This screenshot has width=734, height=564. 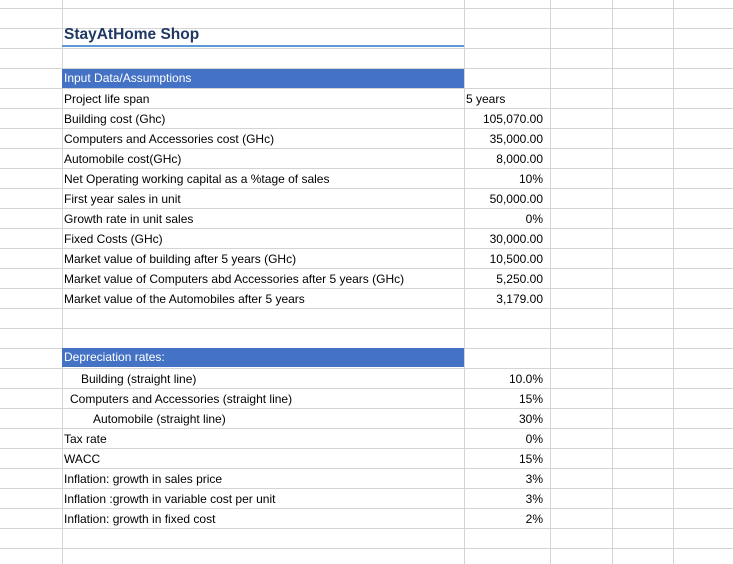 What do you see at coordinates (169, 139) in the screenshot?
I see `input-label: Computers and Accessories cost (GHc)` at bounding box center [169, 139].